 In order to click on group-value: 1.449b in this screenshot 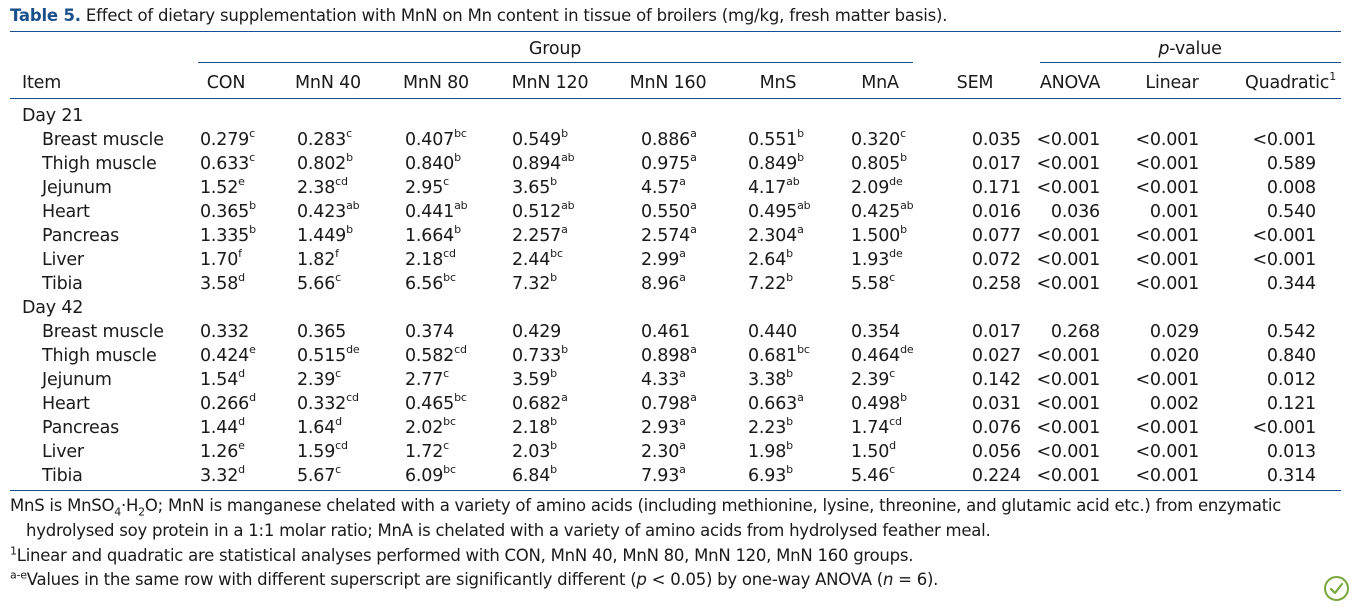, I will do `click(325, 234)`.